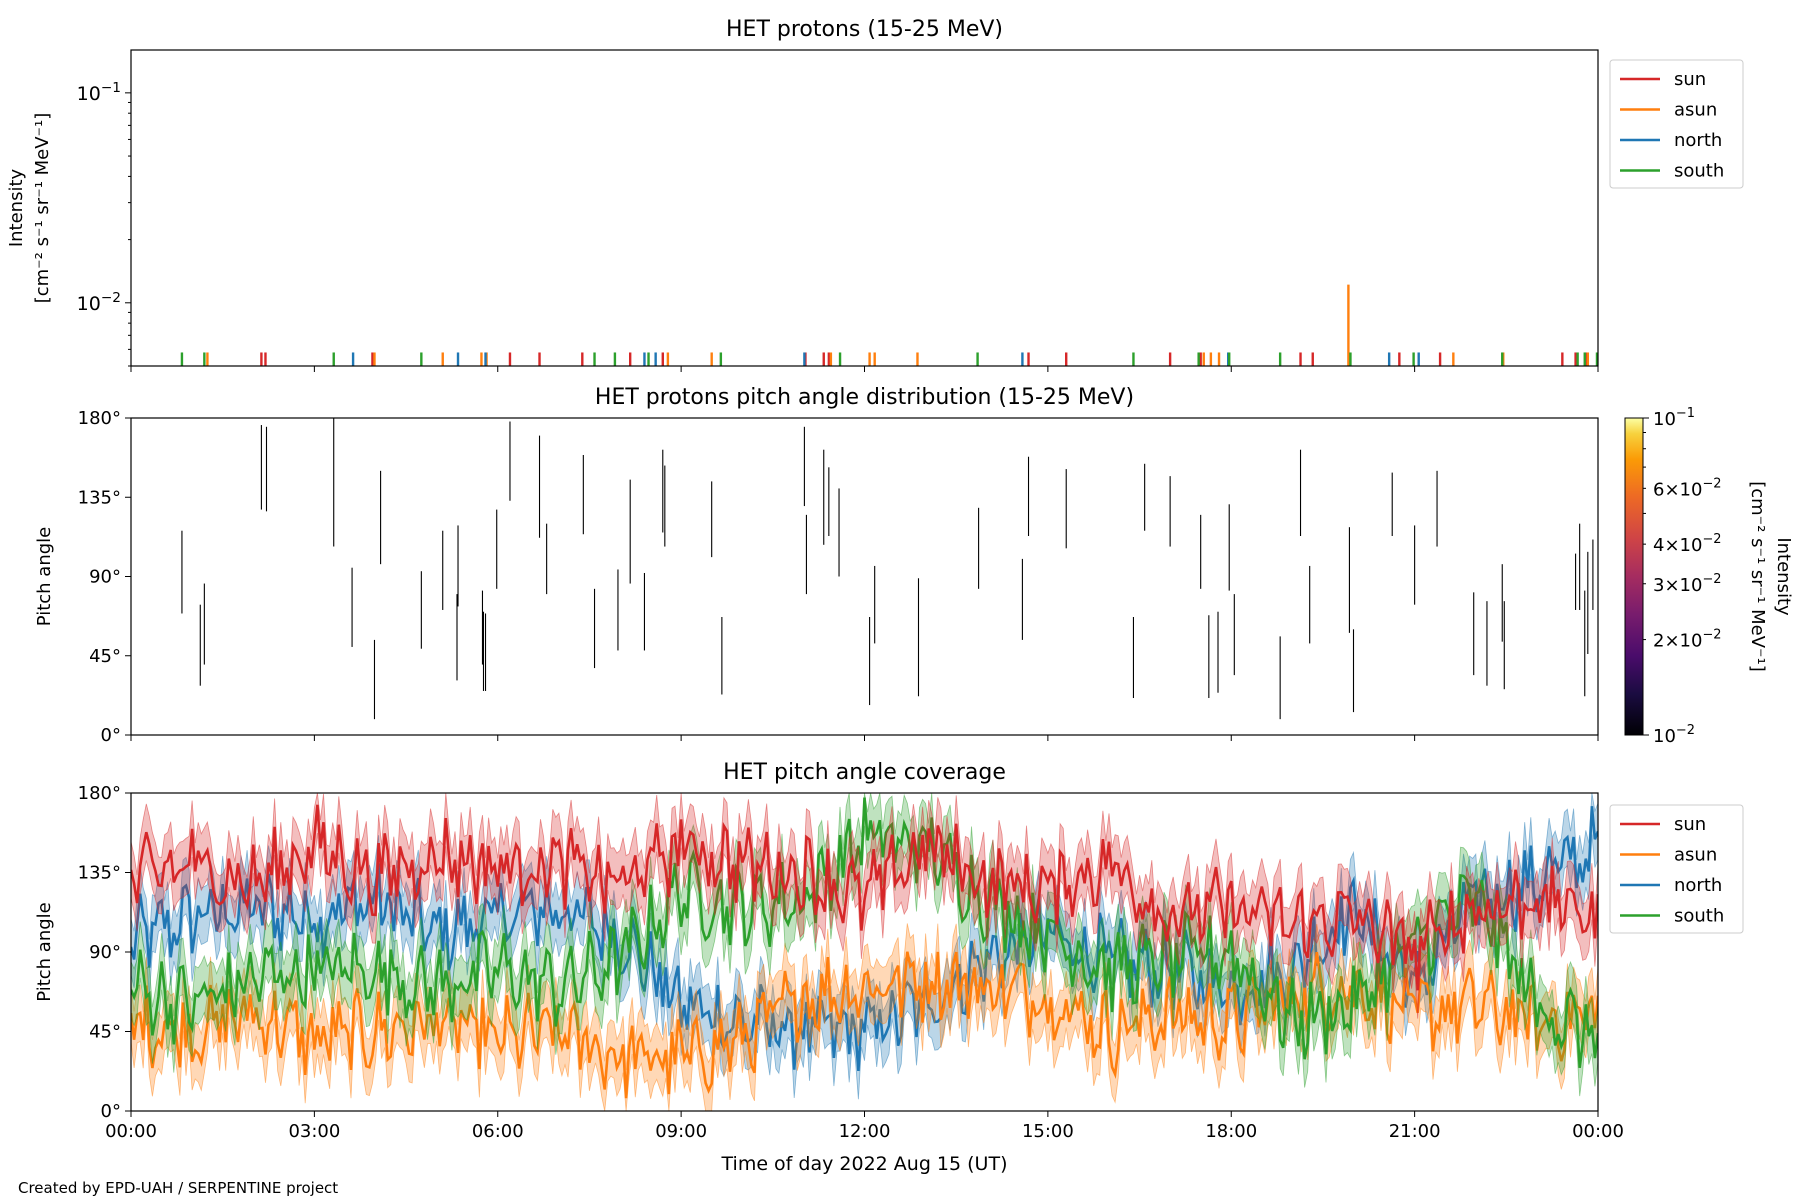  Describe the element at coordinates (1674, 418) in the screenshot. I see `colorbar-tick-label: 10⁻¹` at that location.